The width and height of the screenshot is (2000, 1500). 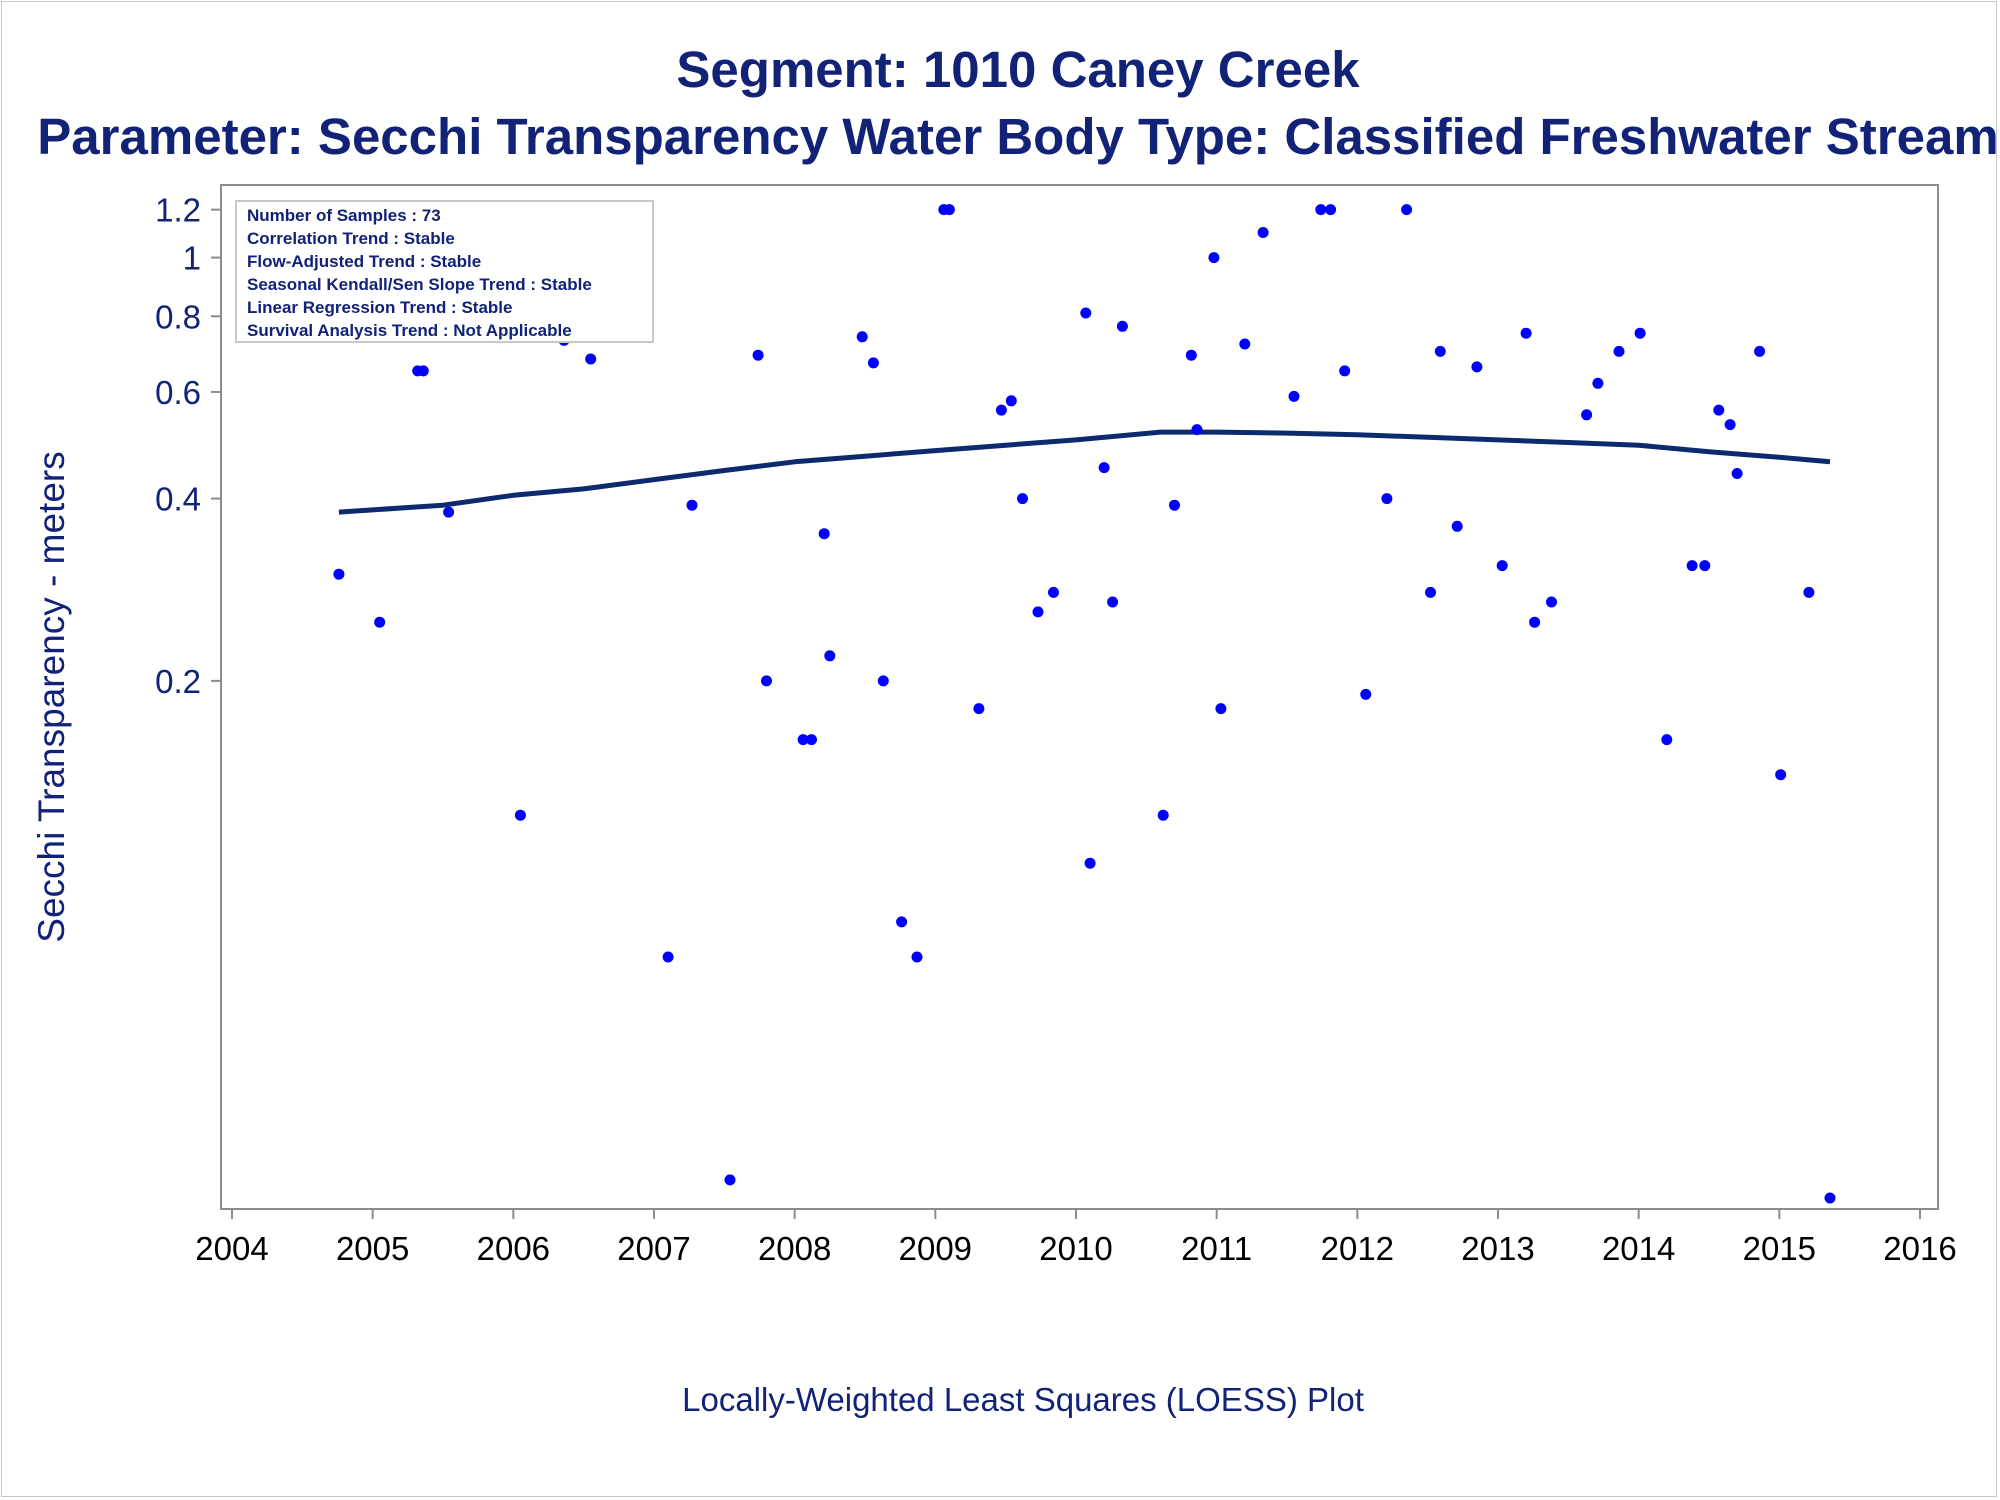 I want to click on y-axis-label: Secchi Transparency - meters, so click(x=51, y=696).